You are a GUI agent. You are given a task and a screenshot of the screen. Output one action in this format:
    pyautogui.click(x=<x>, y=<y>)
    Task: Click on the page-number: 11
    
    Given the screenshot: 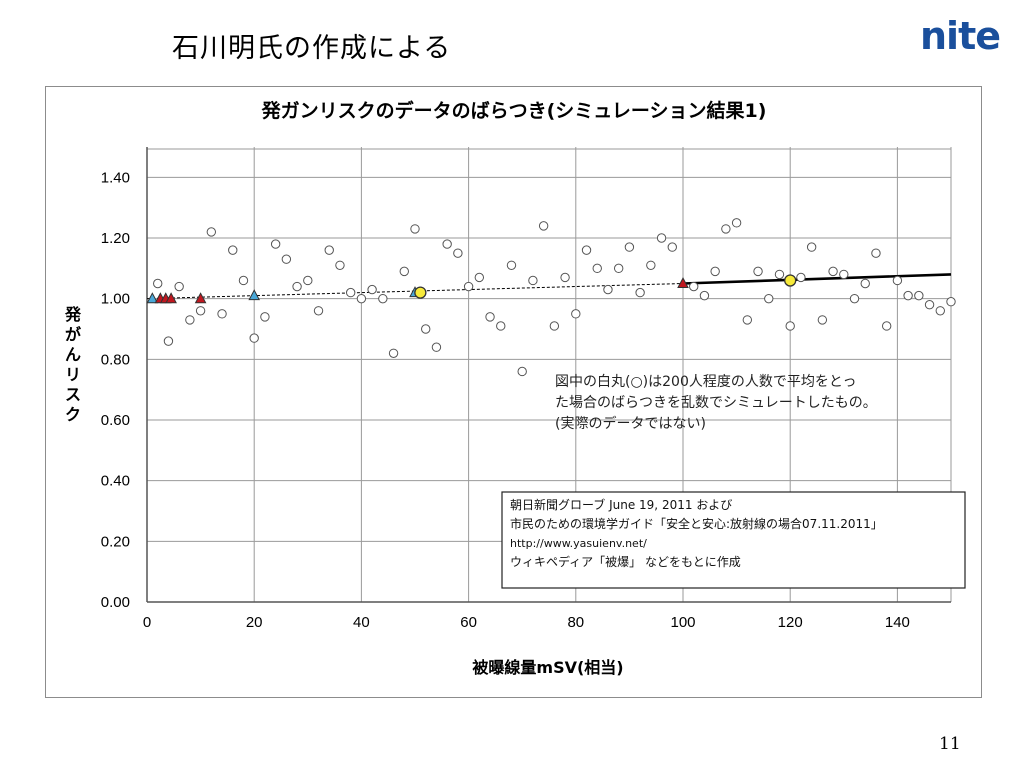 What is the action you would take?
    pyautogui.click(x=950, y=744)
    